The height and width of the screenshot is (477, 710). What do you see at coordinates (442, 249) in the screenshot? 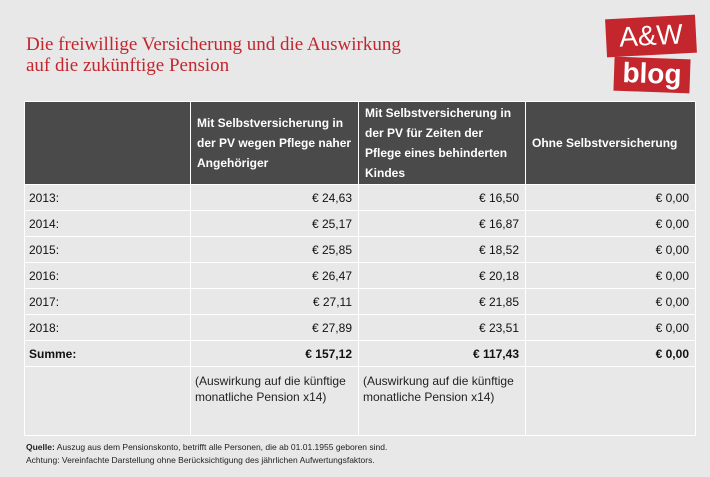
I see `cell-value: € 18,52` at bounding box center [442, 249].